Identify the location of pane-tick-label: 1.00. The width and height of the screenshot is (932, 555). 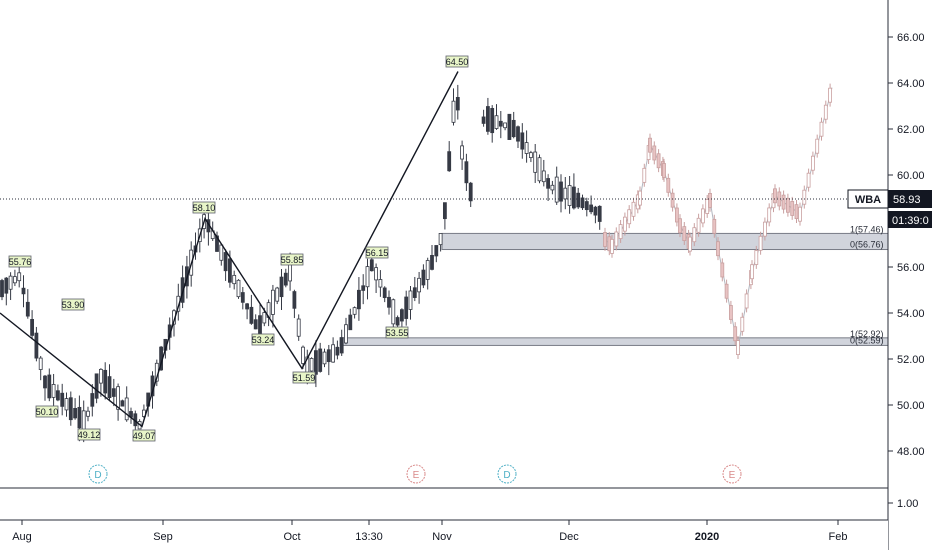
(907, 504).